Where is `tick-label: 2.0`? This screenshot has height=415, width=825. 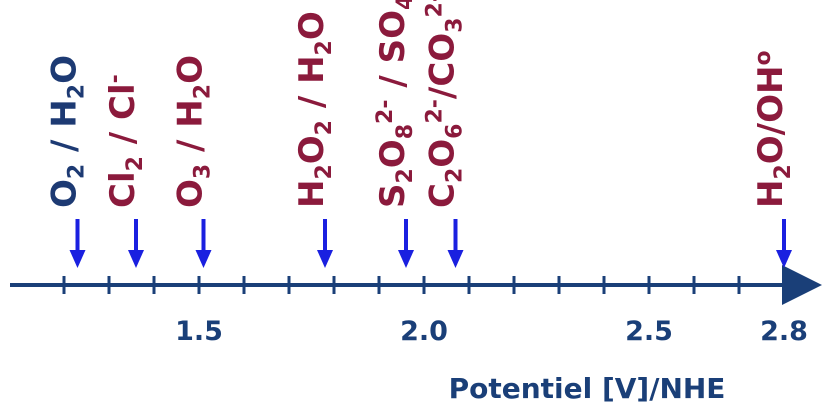
tick-label: 2.0 is located at coordinates (424, 331).